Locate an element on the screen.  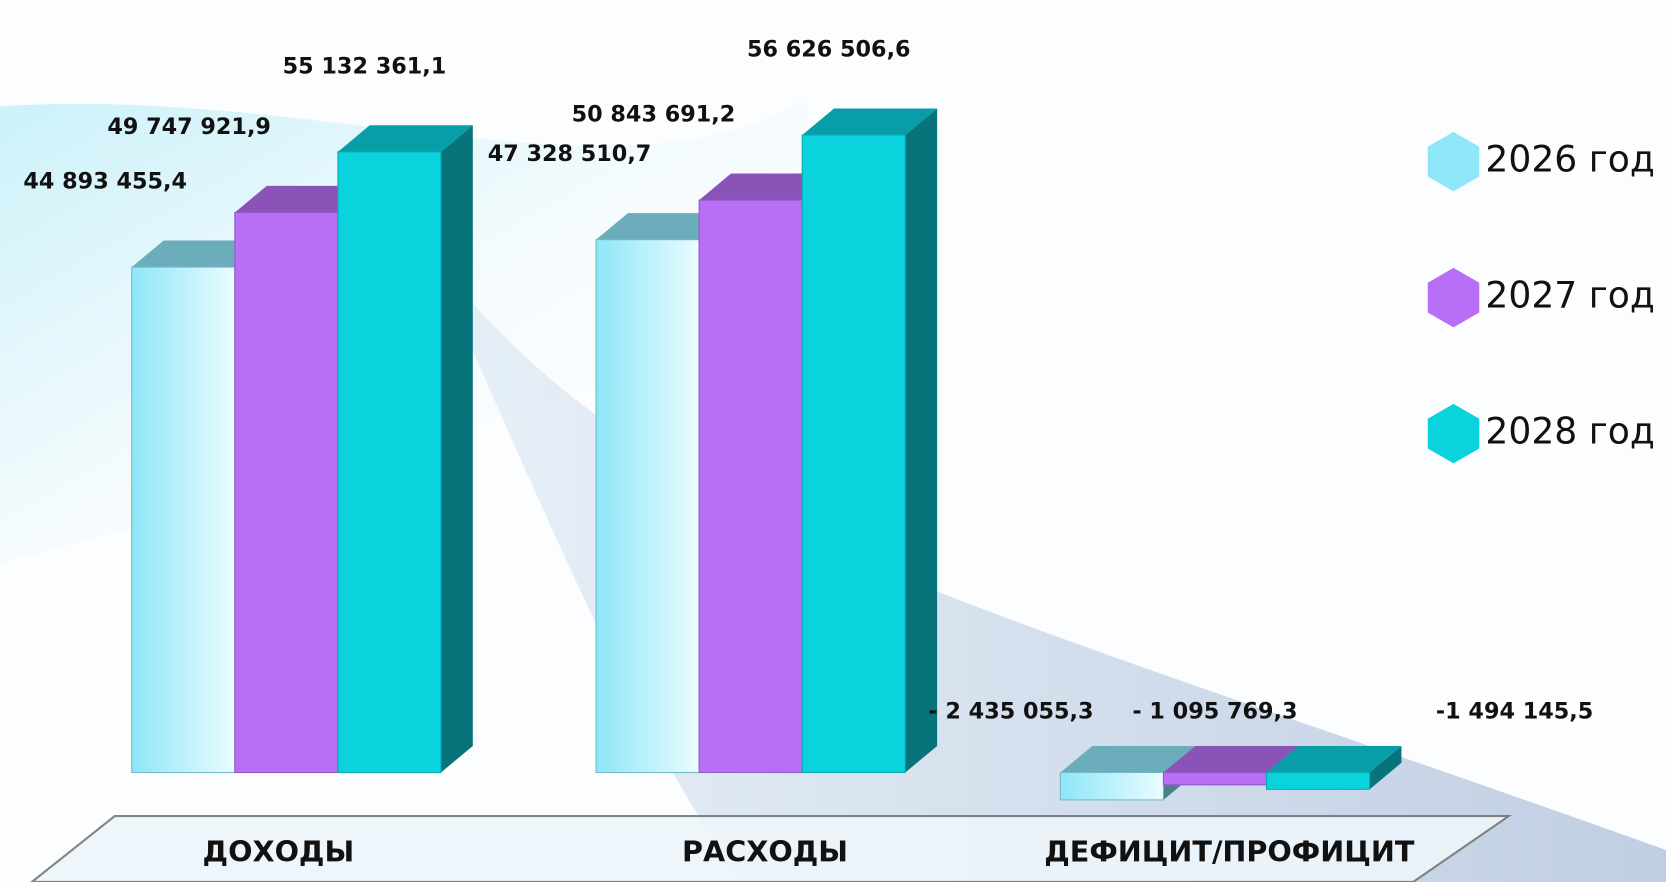
value-label: 50 843 691,2 is located at coordinates (654, 115).